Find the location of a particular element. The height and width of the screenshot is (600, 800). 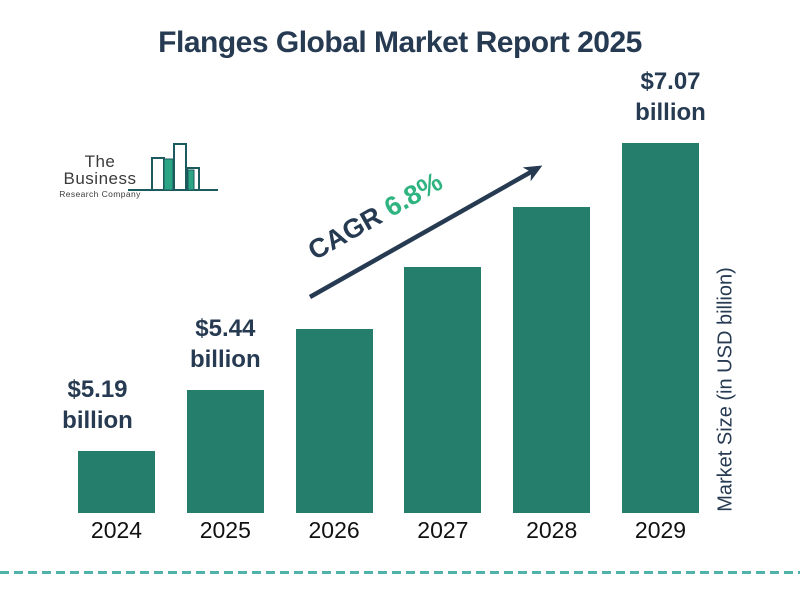

logo-text: The Business Research Company is located at coordinates (100, 176).